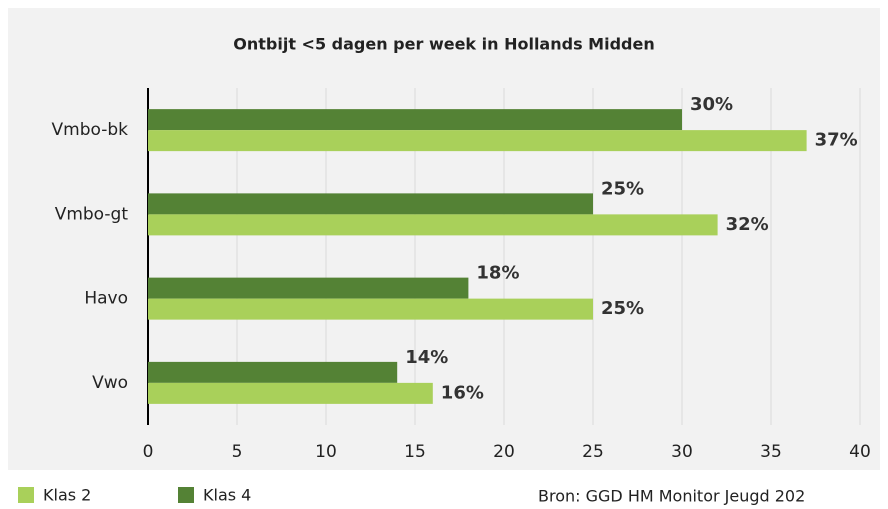 The height and width of the screenshot is (509, 888). What do you see at coordinates (148, 452) in the screenshot?
I see `x-tick-label: 0` at bounding box center [148, 452].